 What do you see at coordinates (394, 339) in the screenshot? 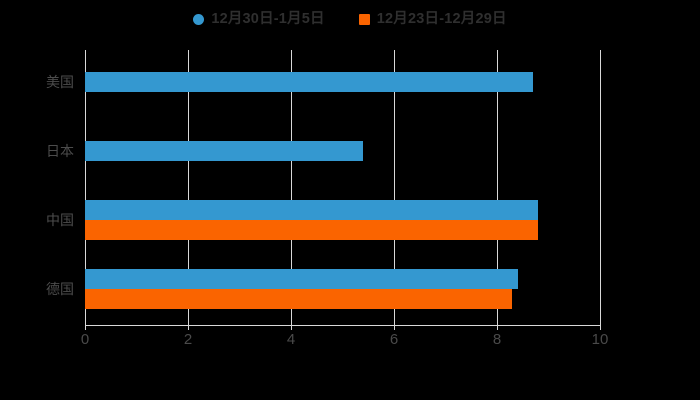
I see `x-axis-tick-label: 6` at bounding box center [394, 339].